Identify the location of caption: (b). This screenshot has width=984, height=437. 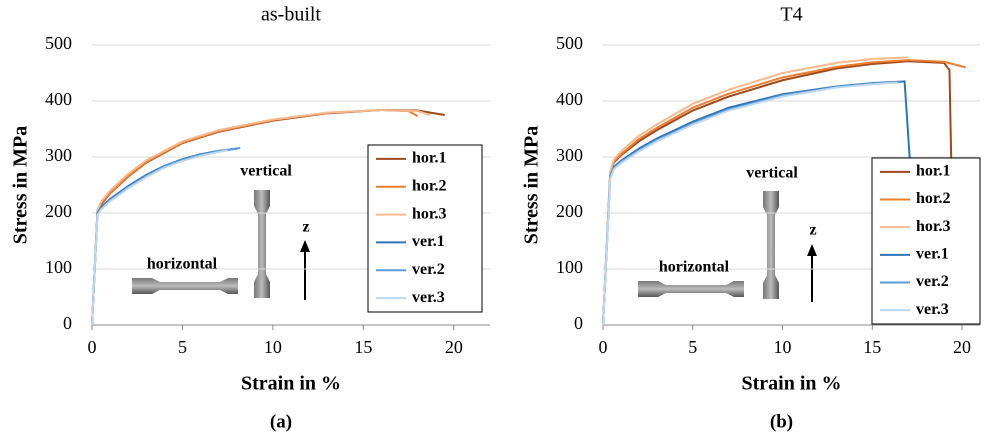
(781, 421).